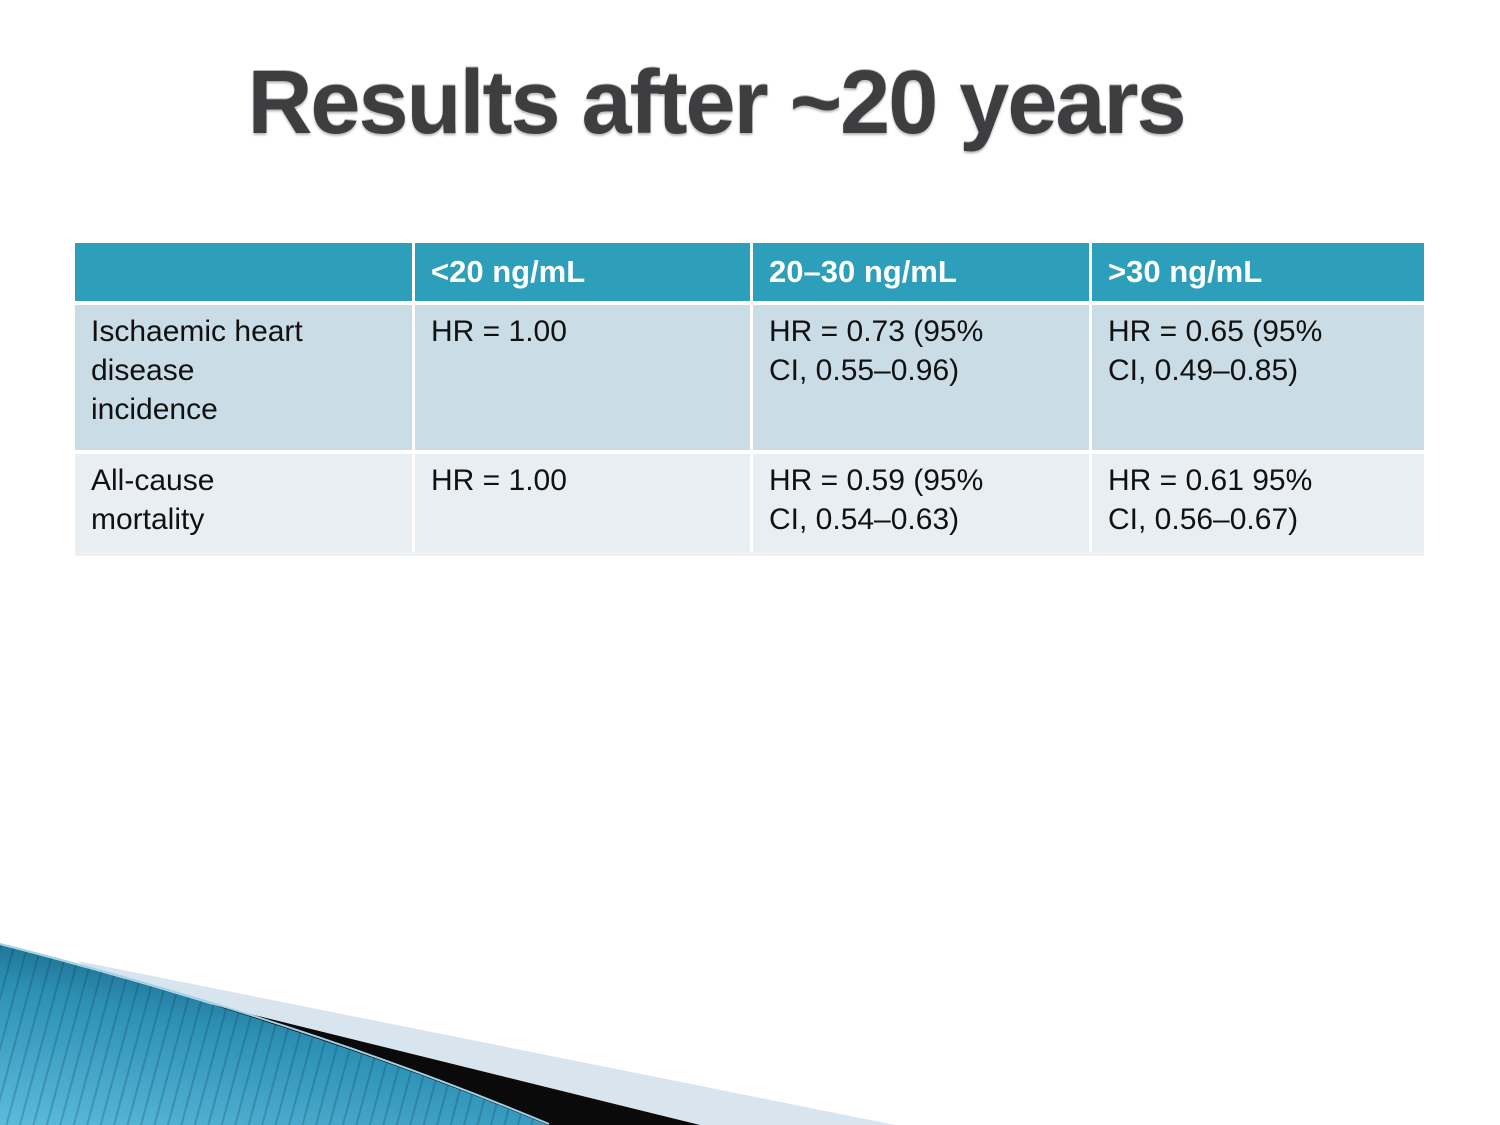  I want to click on footer-teal-stripes, so click(274, 1035).